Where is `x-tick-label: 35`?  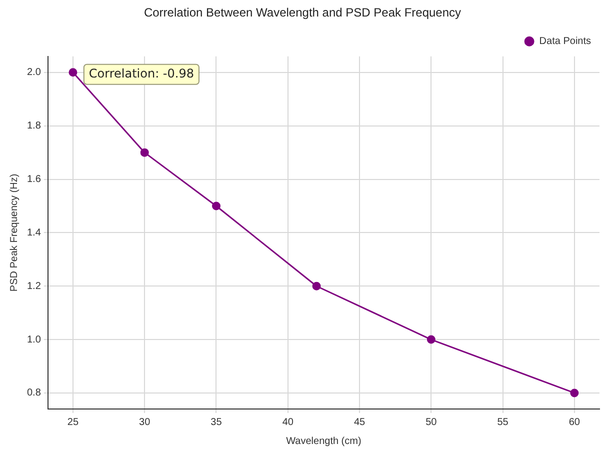 x-tick-label: 35 is located at coordinates (216, 422).